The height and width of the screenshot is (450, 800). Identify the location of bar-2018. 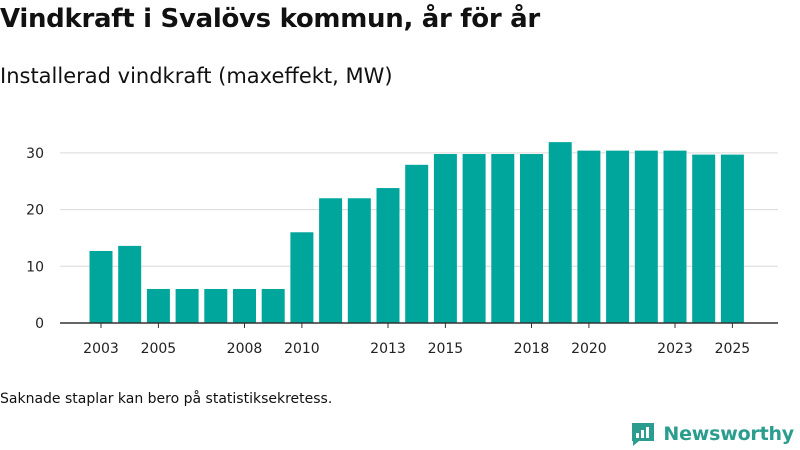
(531, 238).